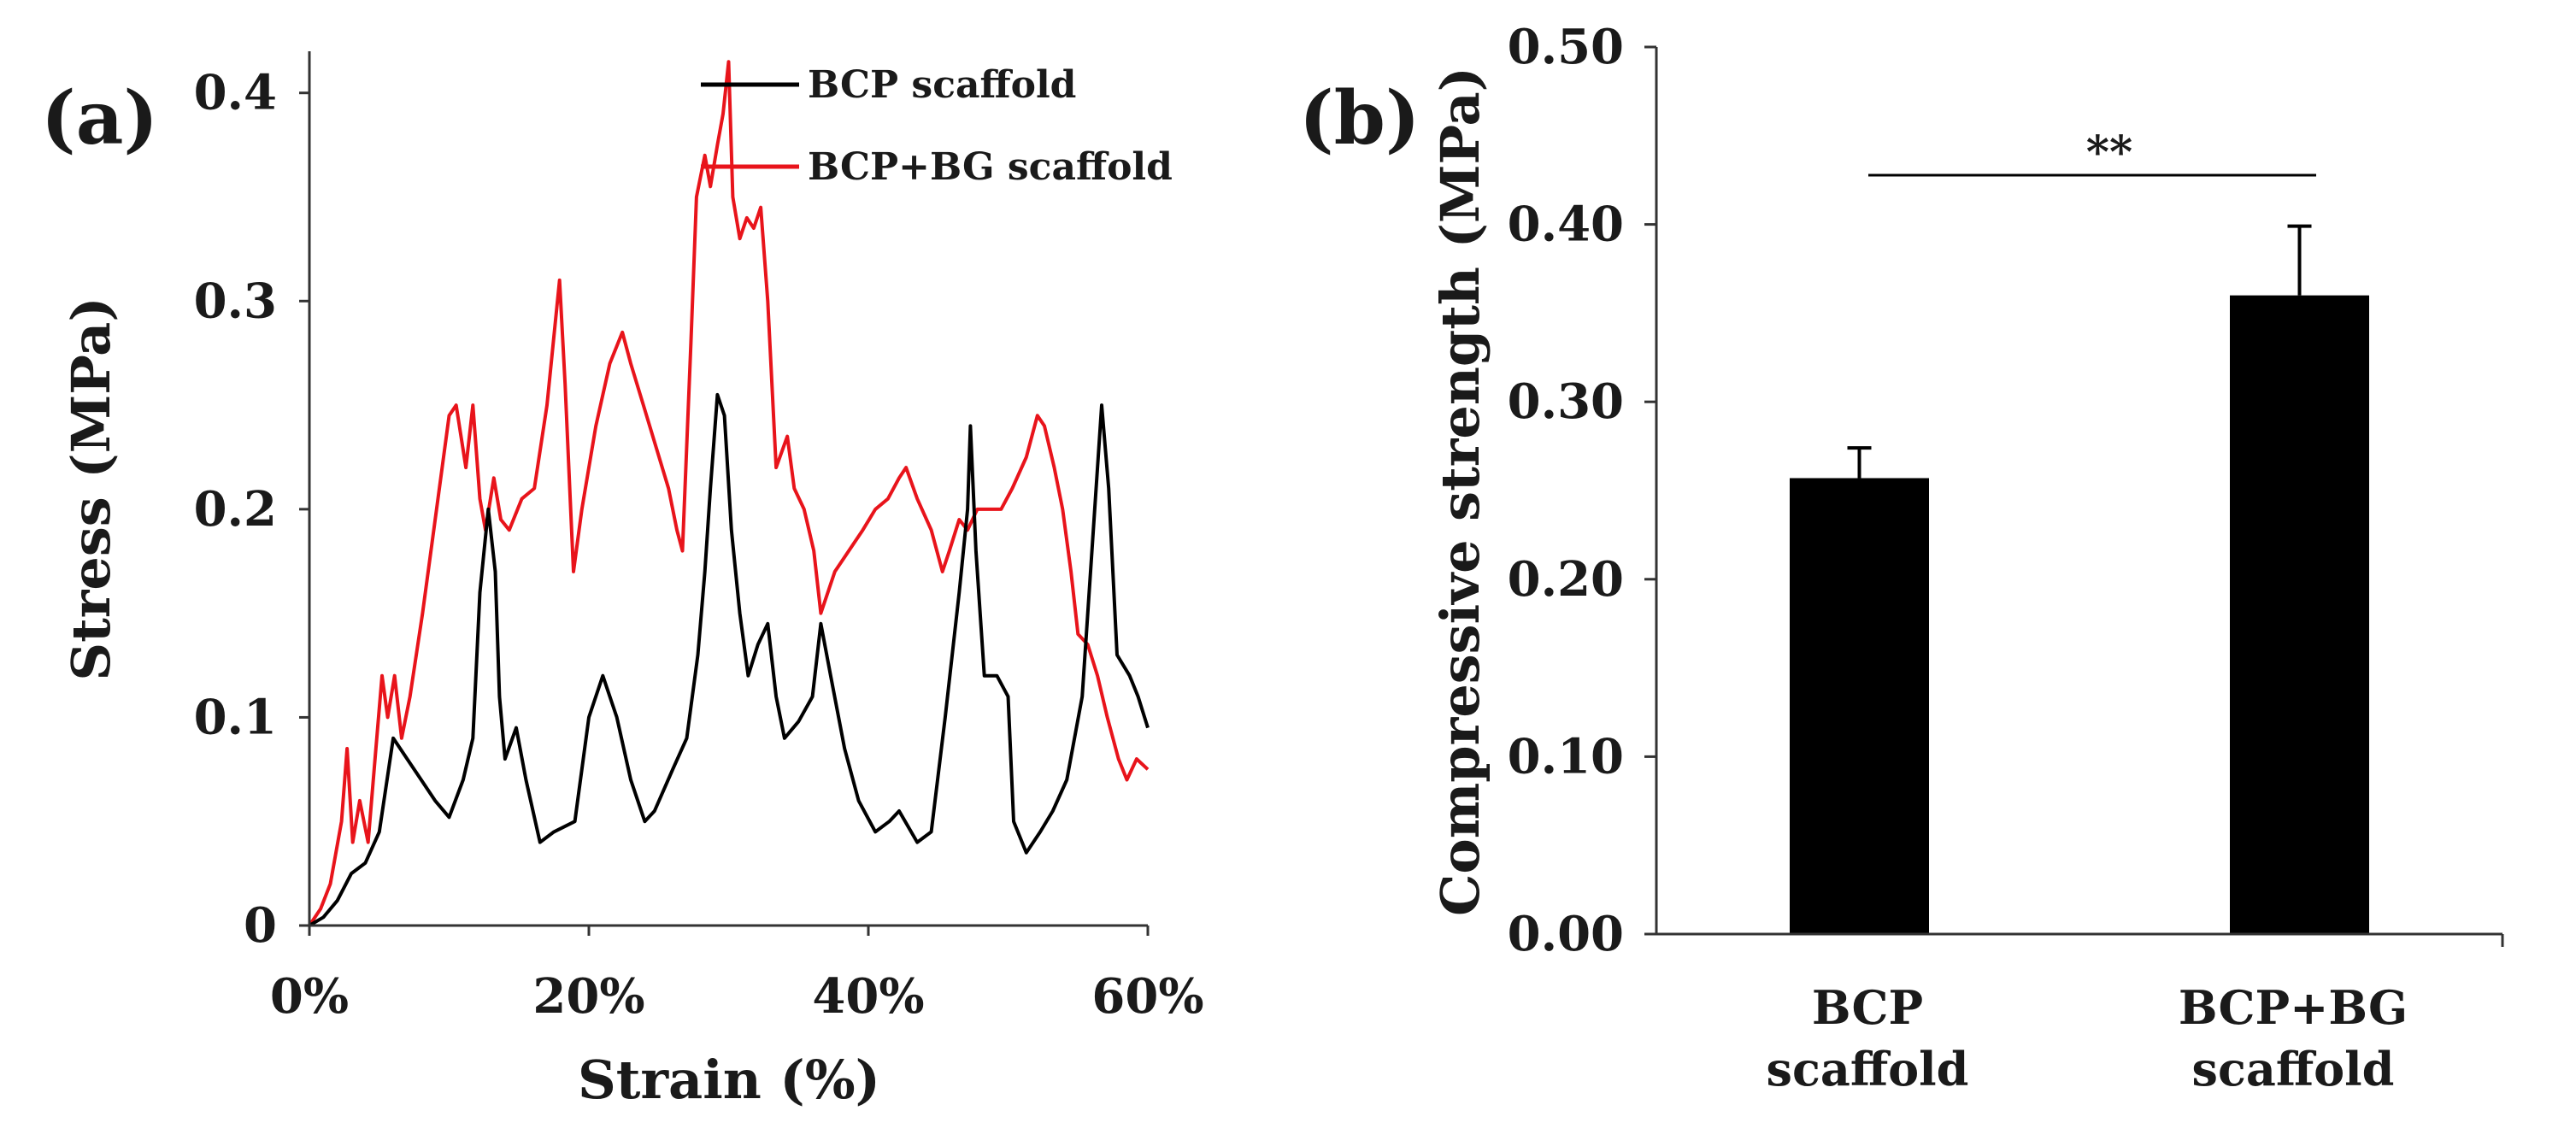 The image size is (2576, 1146). I want to click on category-label-bcp-bg-line2: scaffold, so click(2293, 1069).